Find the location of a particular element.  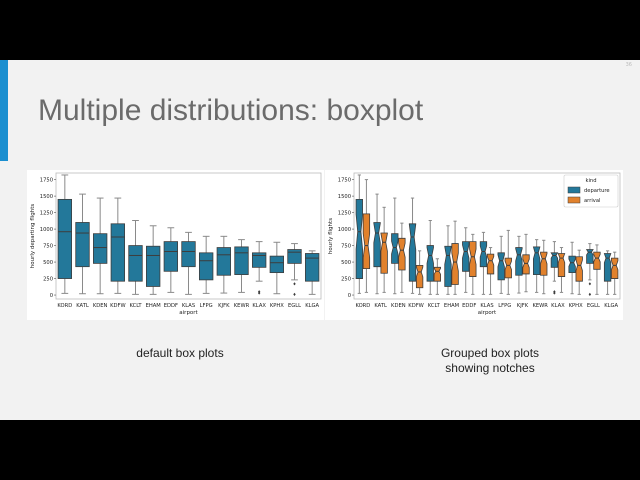

accent-bar is located at coordinates (4, 110).